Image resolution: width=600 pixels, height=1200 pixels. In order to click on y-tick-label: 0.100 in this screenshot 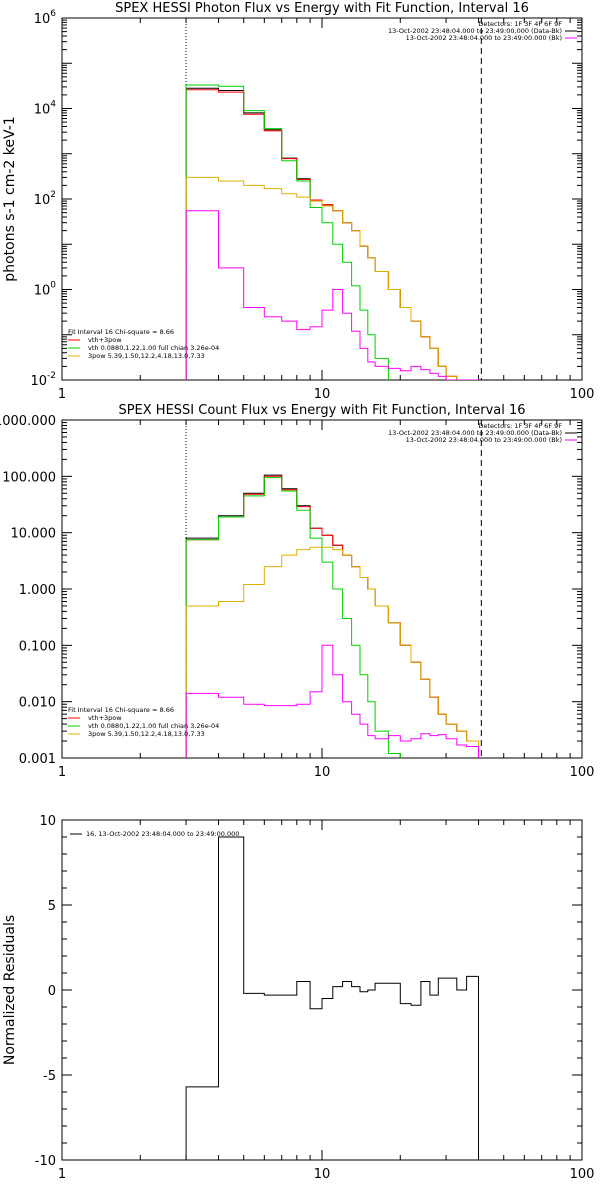, I will do `click(37, 646)`.